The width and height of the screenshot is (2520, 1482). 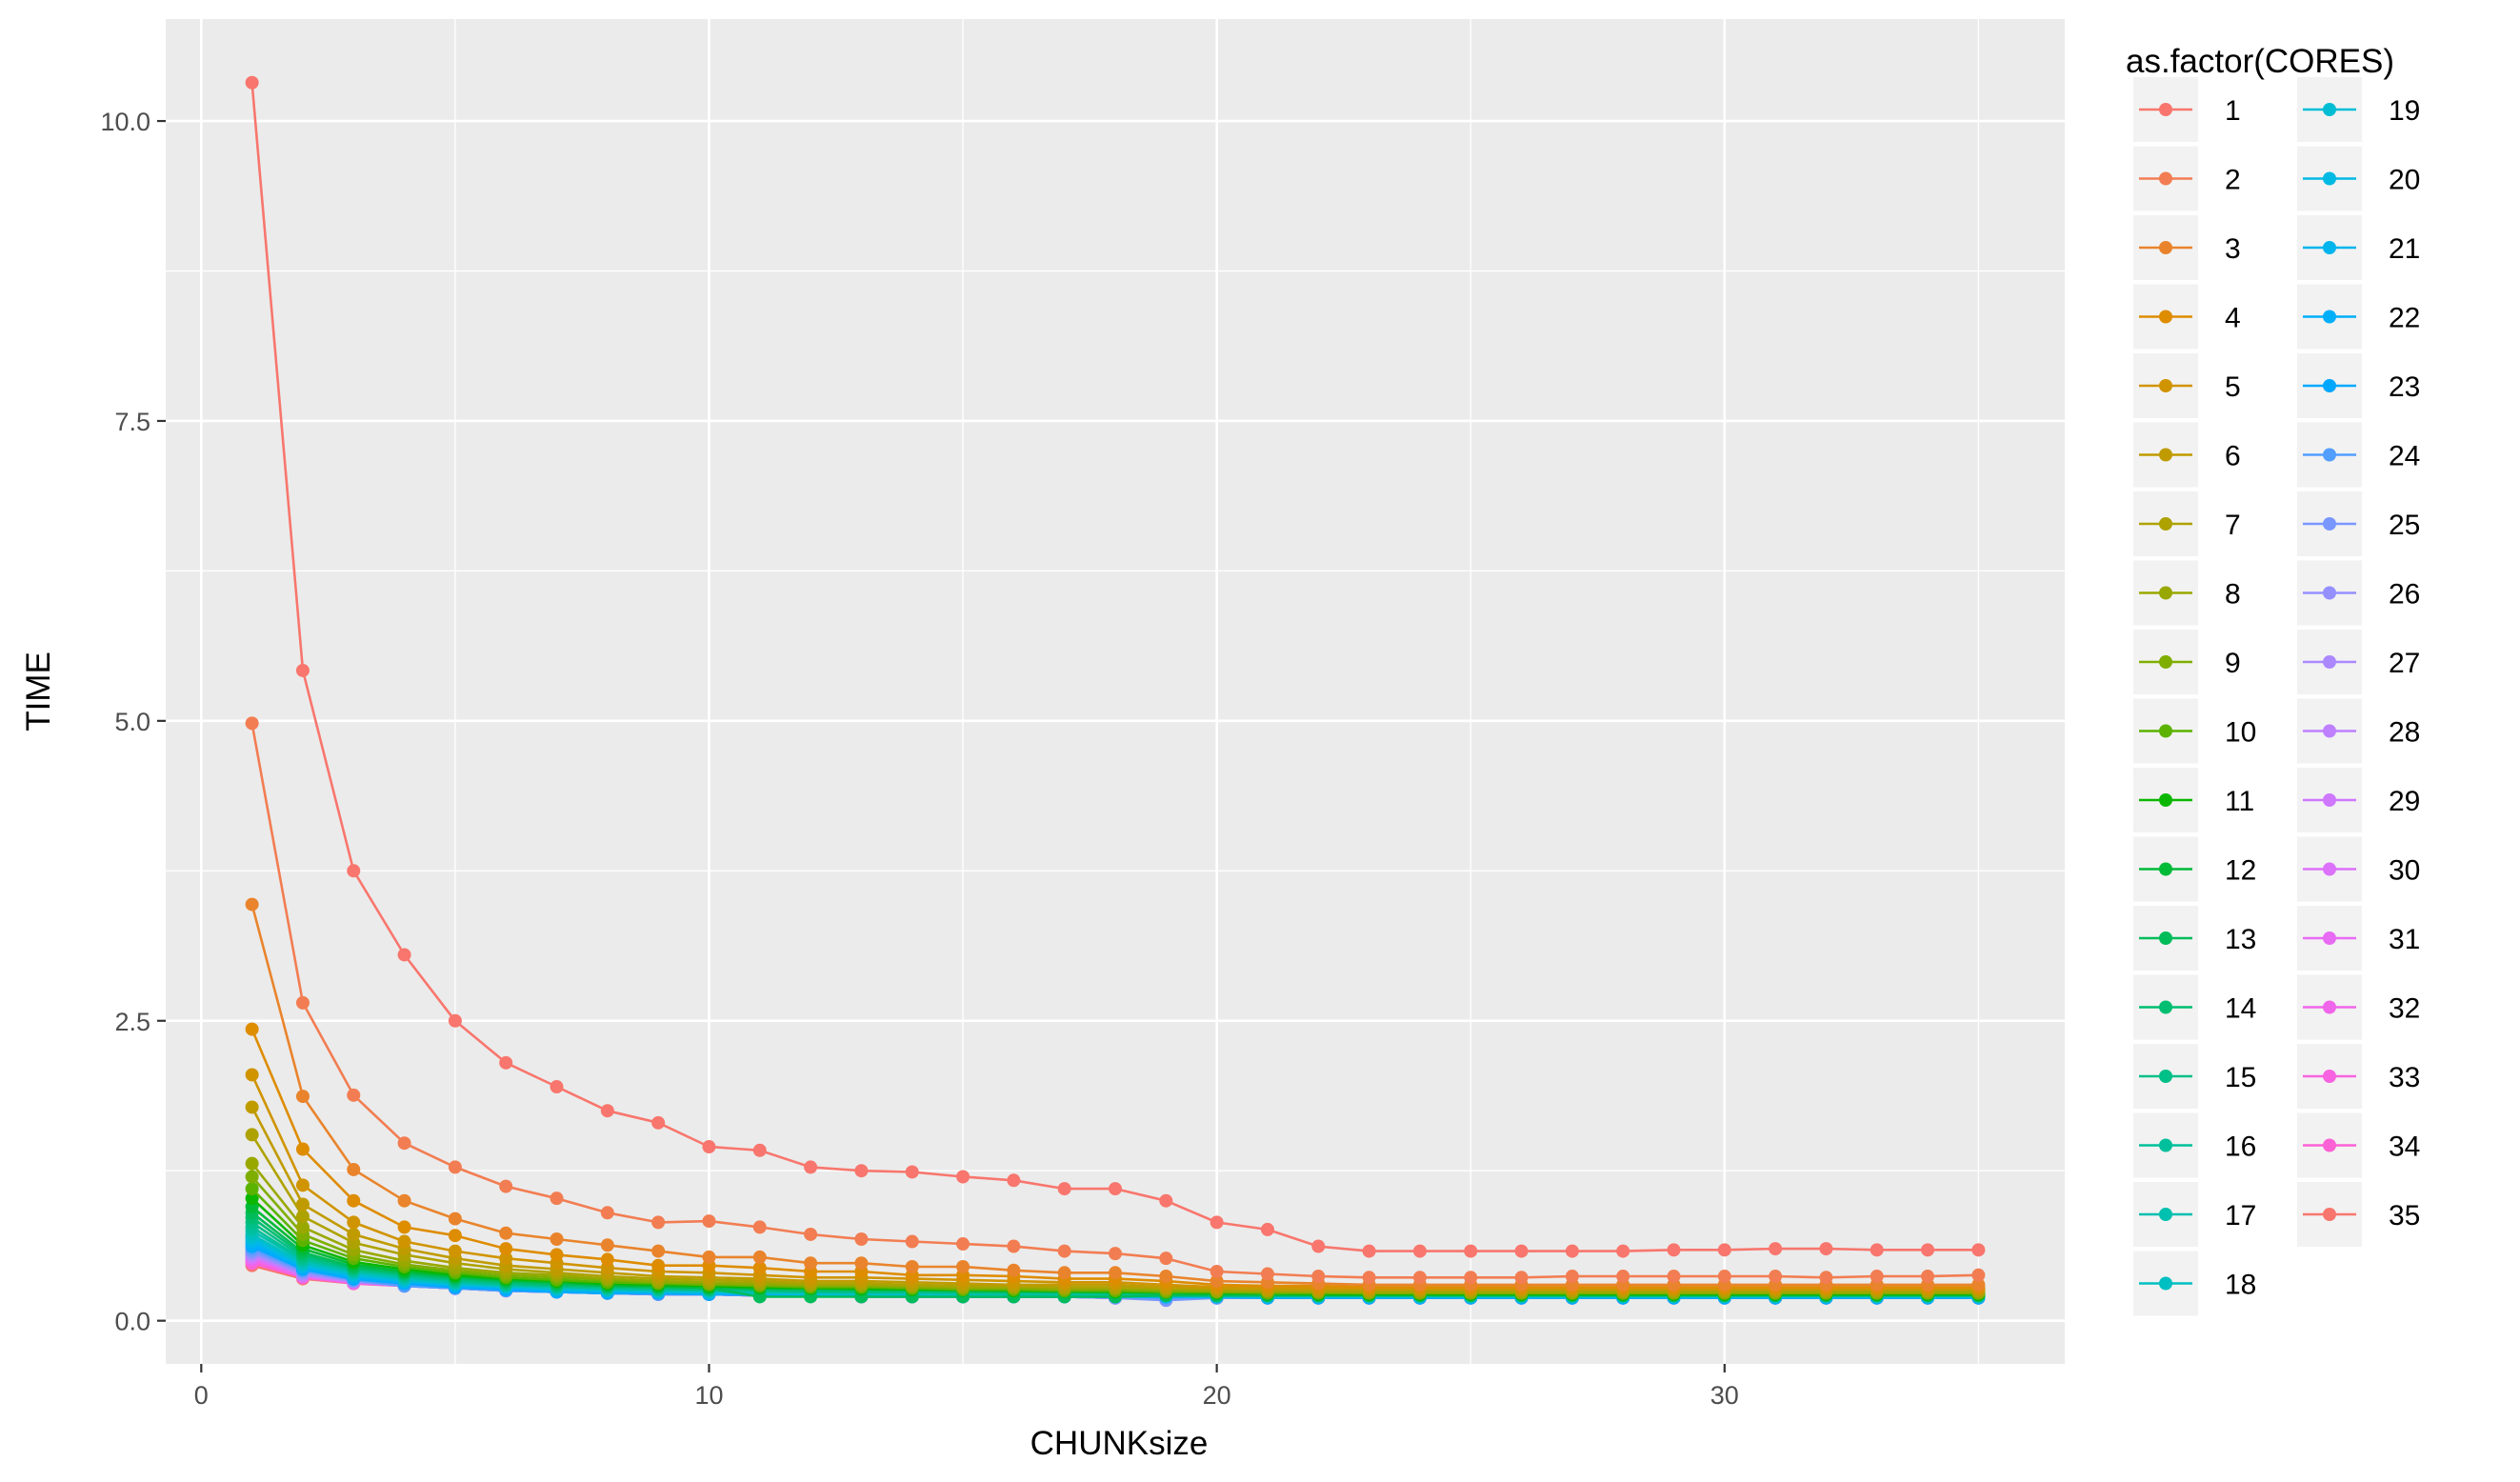 I want to click on y-tick-label: 2.5, so click(x=132, y=1022).